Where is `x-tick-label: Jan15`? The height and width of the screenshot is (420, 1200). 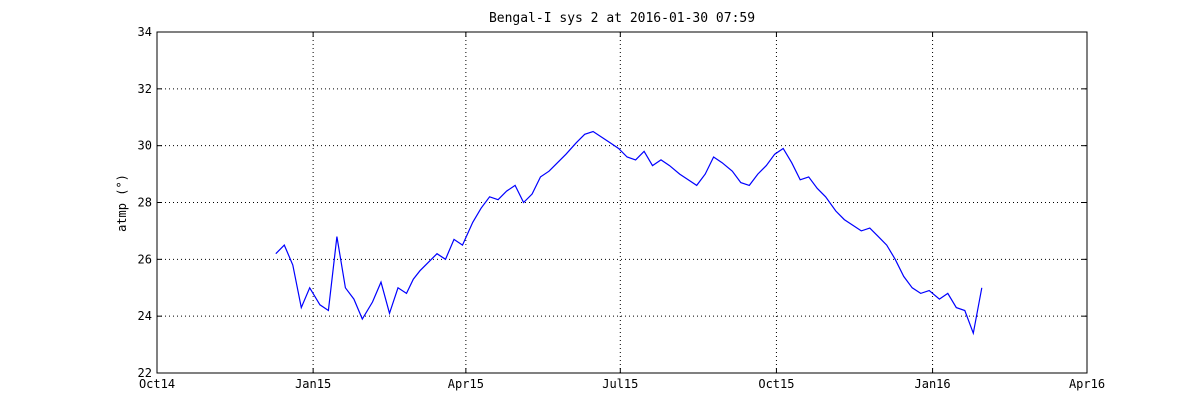
x-tick-label: Jan15 is located at coordinates (313, 384).